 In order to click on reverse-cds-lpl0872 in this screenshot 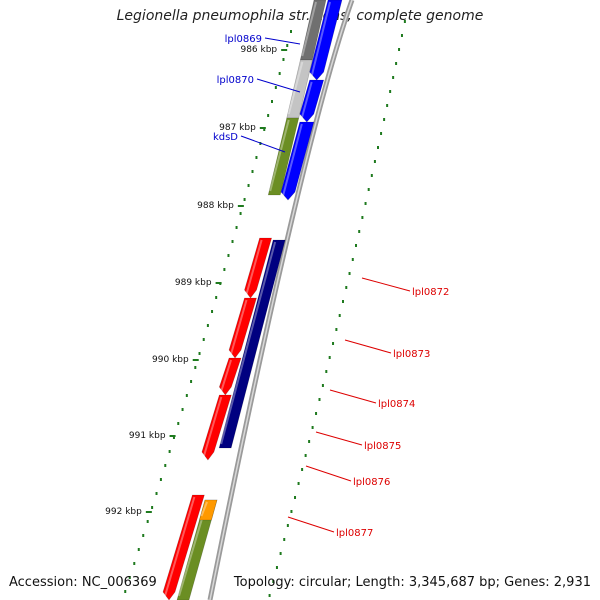, I will do `click(258, 268)`.